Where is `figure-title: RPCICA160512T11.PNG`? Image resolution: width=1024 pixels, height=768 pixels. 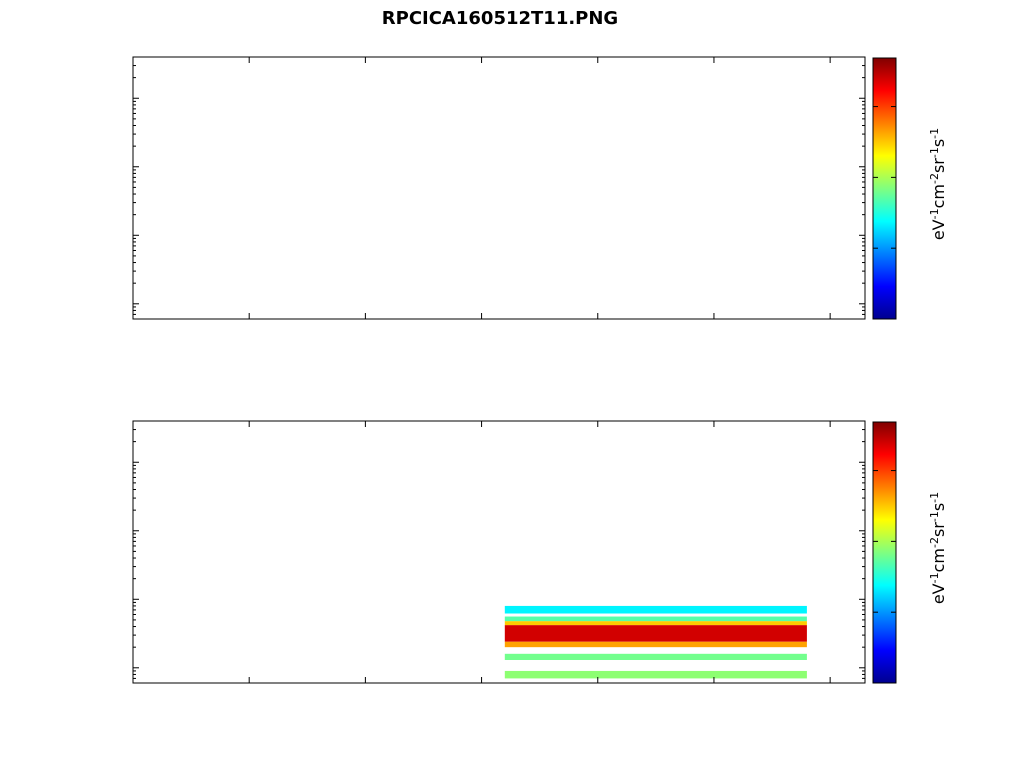
figure-title: RPCICA160512T11.PNG is located at coordinates (500, 18).